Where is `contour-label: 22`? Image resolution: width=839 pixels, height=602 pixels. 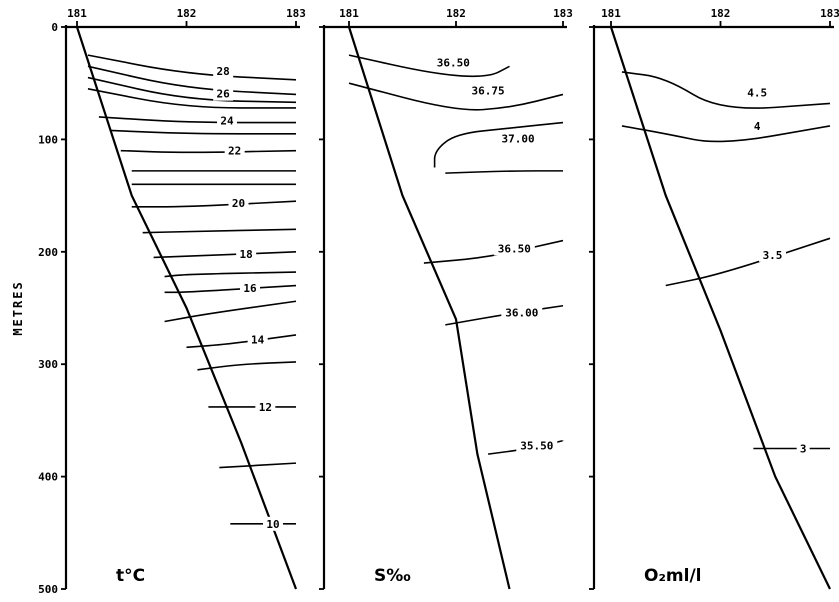 contour-label: 22 is located at coordinates (234, 151).